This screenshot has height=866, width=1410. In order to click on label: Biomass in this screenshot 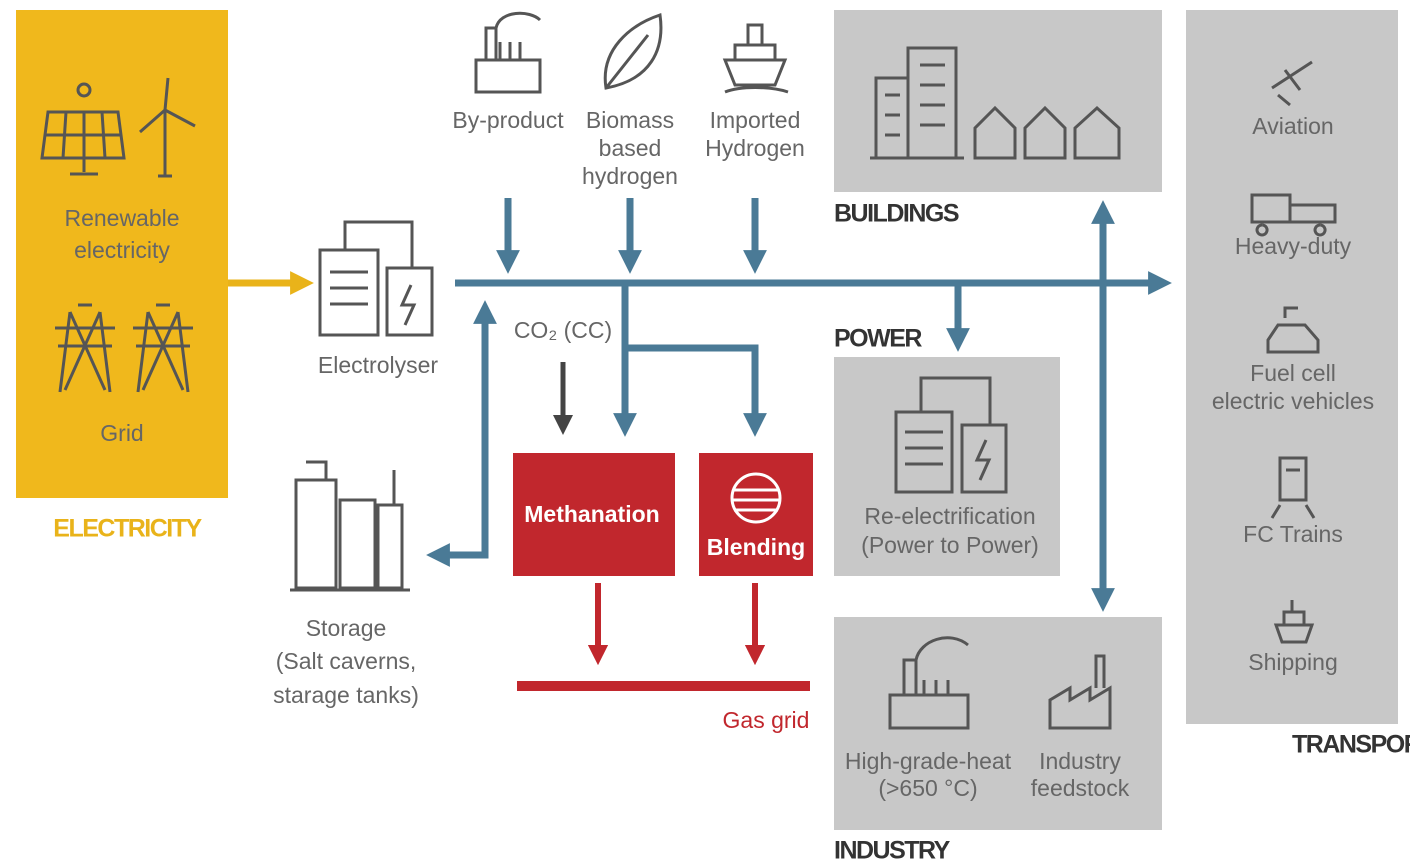, I will do `click(630, 120)`.